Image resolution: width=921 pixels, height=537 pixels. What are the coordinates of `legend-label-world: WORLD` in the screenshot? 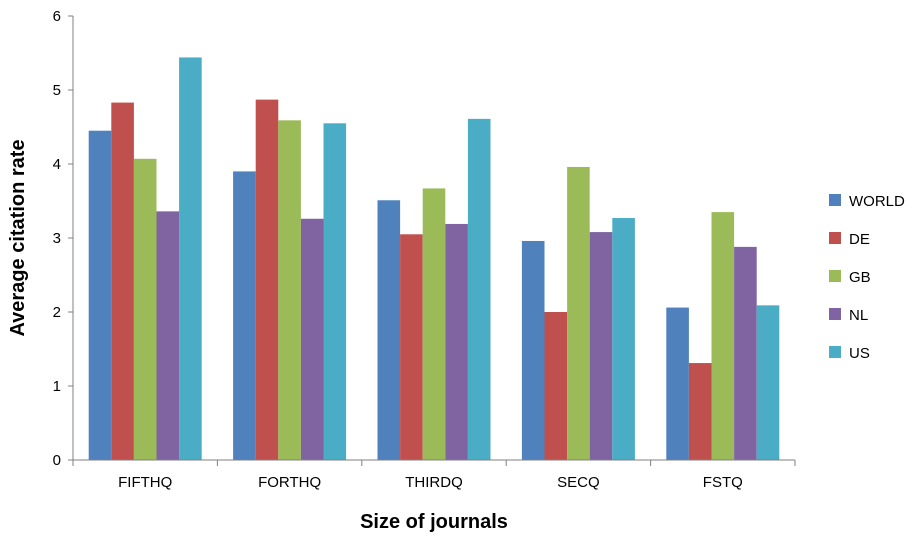 It's located at (877, 201).